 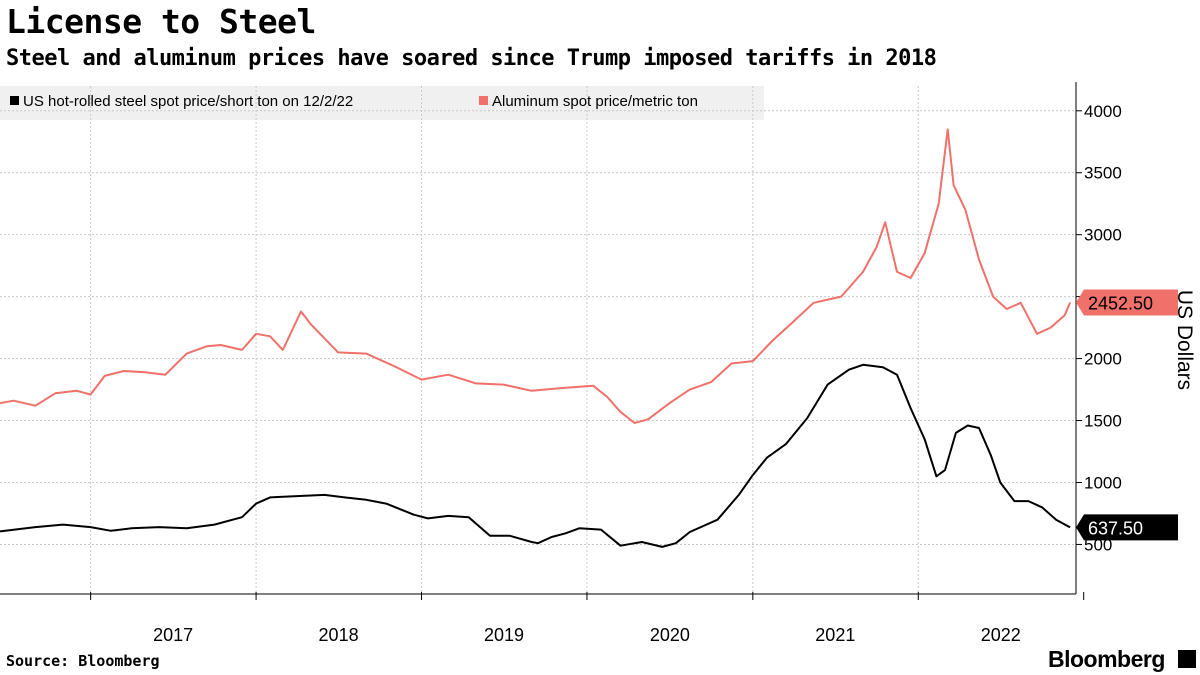 I want to click on y-tick-label: 3500, so click(x=1103, y=173).